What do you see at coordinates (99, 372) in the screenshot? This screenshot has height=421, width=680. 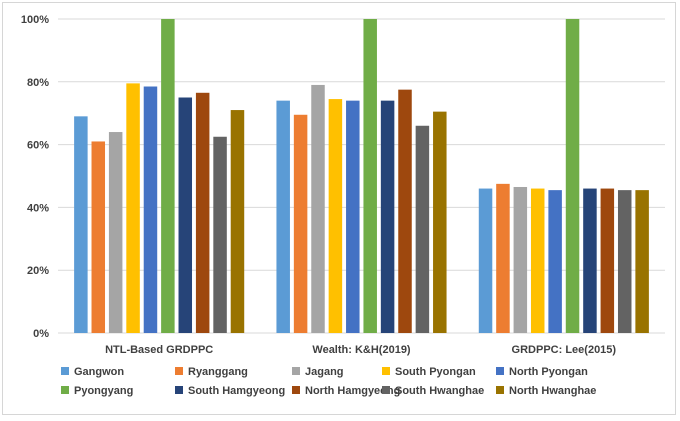 I see `legend-label: Gangwon` at bounding box center [99, 372].